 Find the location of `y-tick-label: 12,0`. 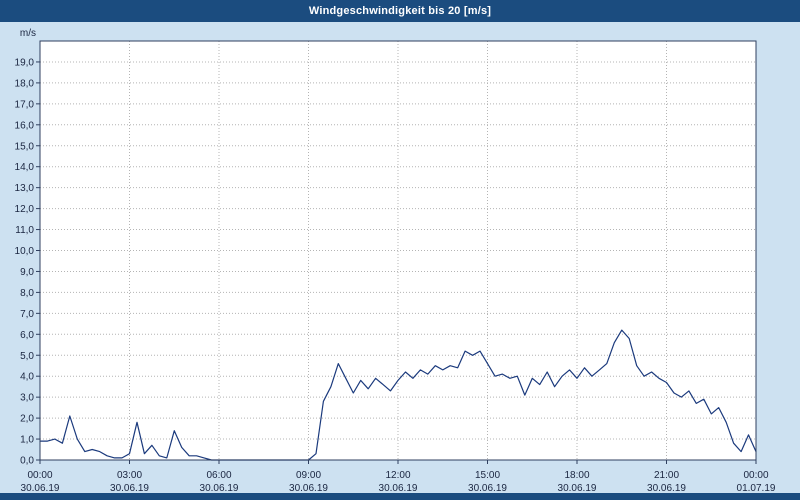

y-tick-label: 12,0 is located at coordinates (25, 209).